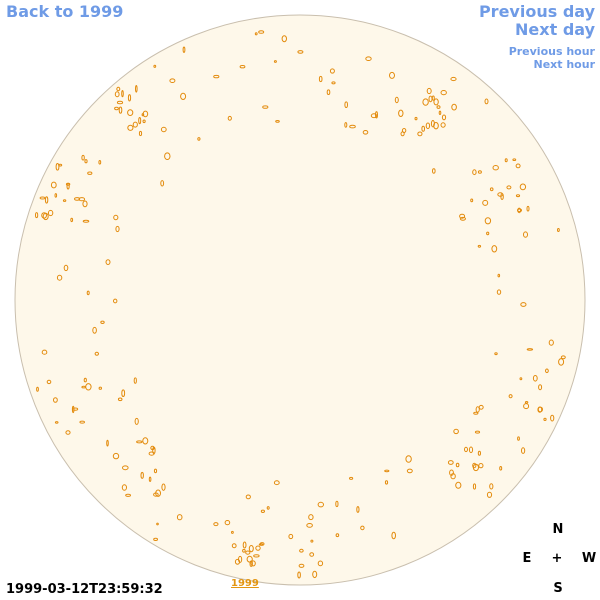 The image size is (600, 600). I want to click on timestamp: 1999-03-12T23:59:32, so click(84, 589).